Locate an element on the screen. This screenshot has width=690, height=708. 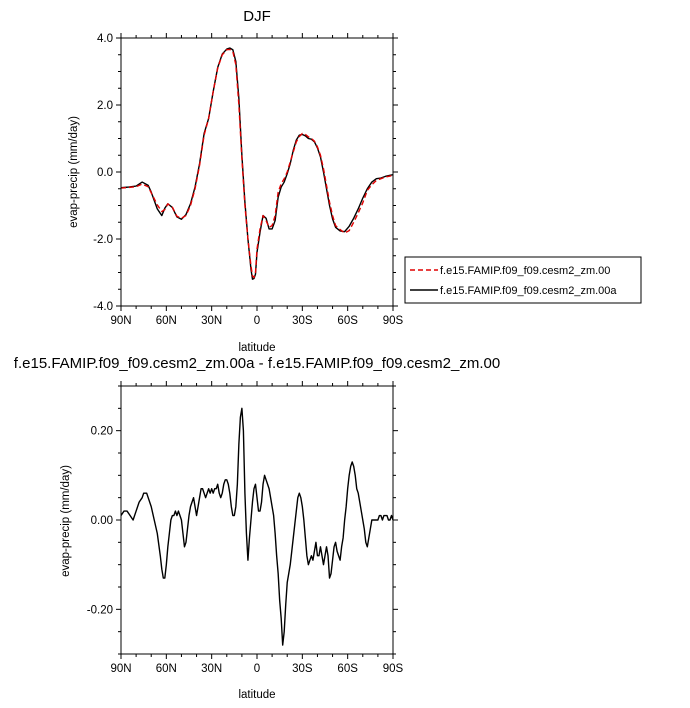
bottom-chart-series is located at coordinates (257, 526).